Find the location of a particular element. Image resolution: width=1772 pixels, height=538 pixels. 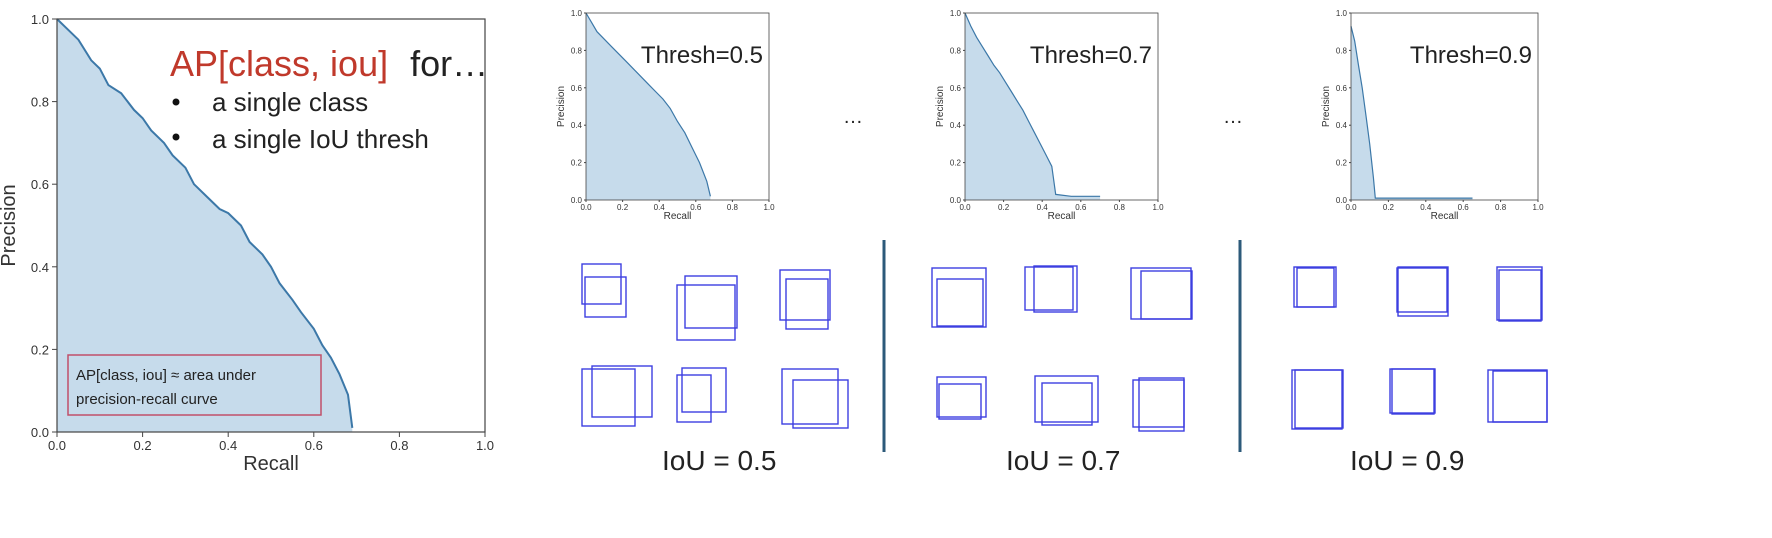

note-box is located at coordinates (194, 385).